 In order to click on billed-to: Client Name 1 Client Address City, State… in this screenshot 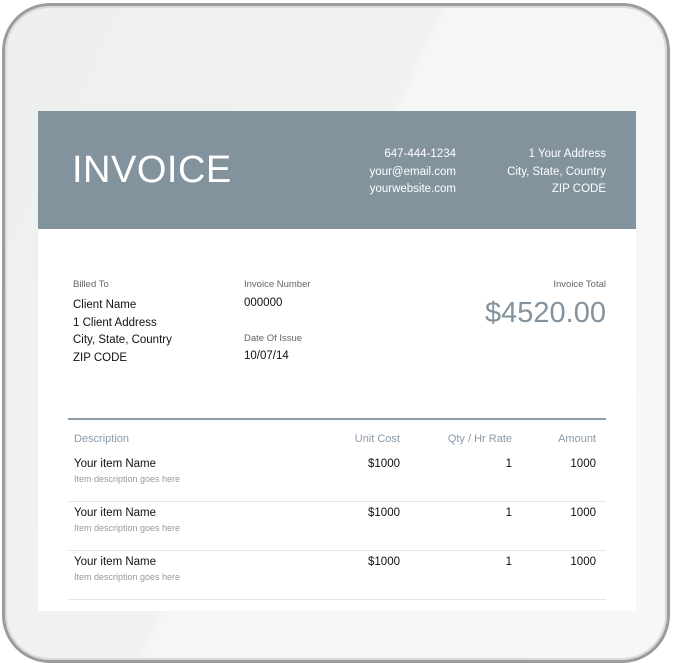, I will do `click(122, 332)`.